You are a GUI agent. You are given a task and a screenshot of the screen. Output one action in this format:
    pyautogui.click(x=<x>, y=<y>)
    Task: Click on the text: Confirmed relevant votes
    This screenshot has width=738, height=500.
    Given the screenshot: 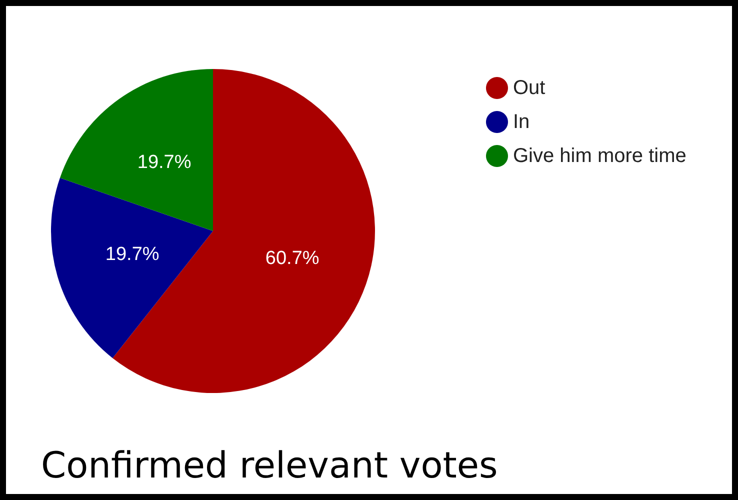 What is the action you would take?
    pyautogui.click(x=269, y=466)
    